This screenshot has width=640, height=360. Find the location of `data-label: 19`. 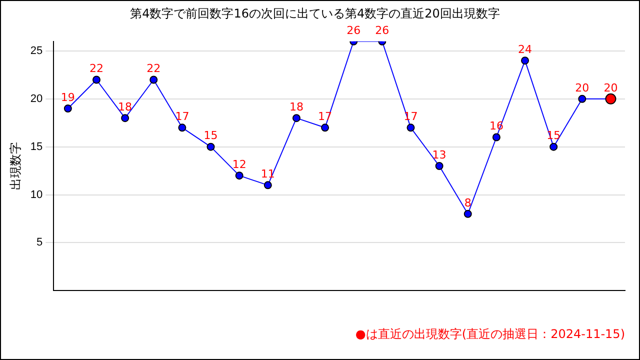

data-label: 19 is located at coordinates (67, 97).